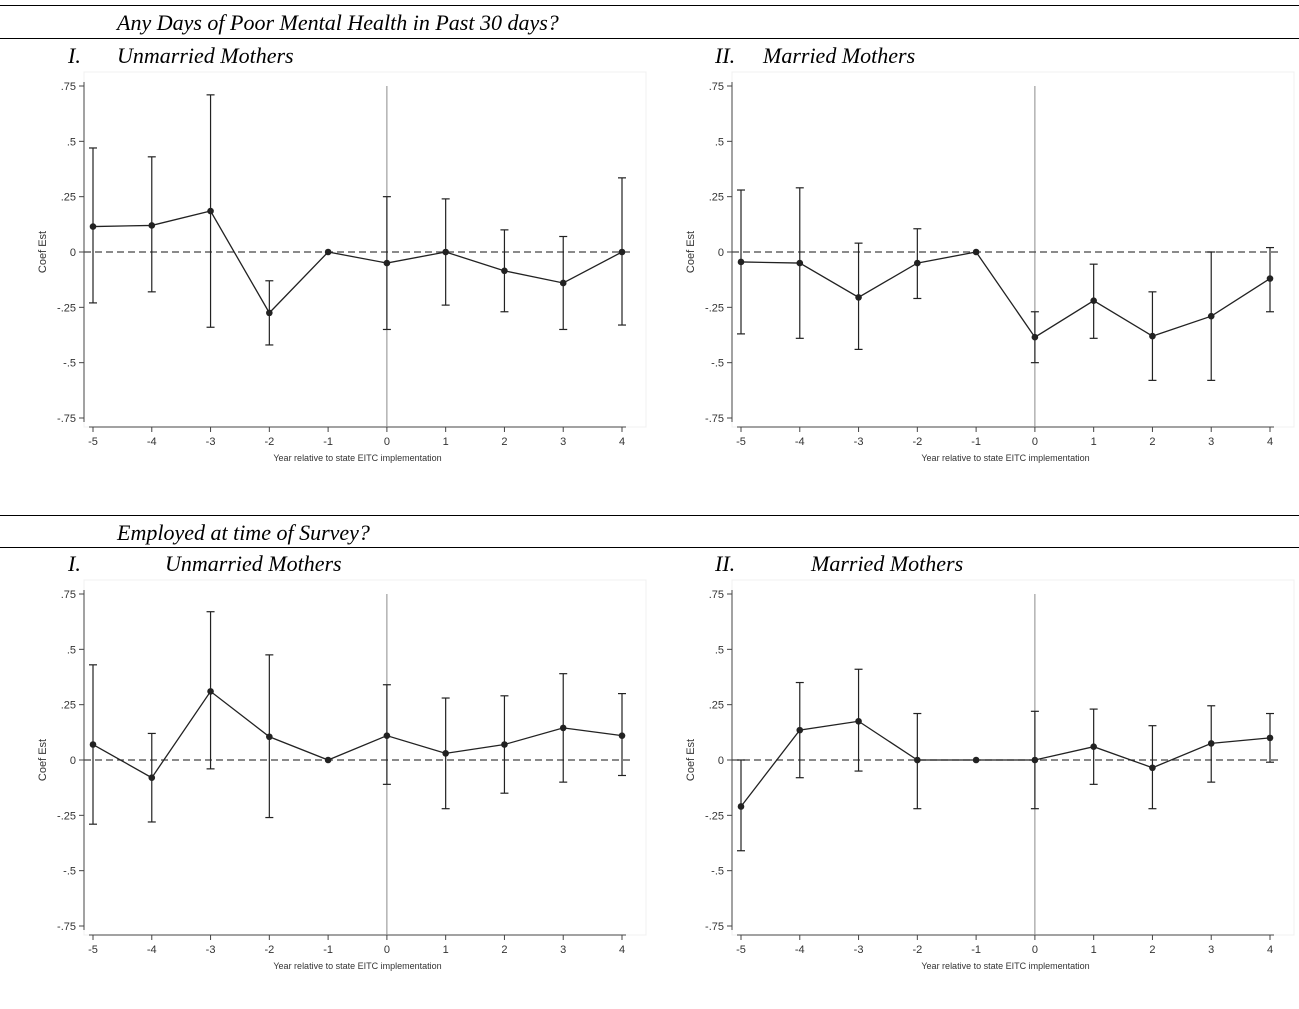 This screenshot has width=1299, height=1009. What do you see at coordinates (839, 55) in the screenshot?
I see `panel-2-label: Married Mothers` at bounding box center [839, 55].